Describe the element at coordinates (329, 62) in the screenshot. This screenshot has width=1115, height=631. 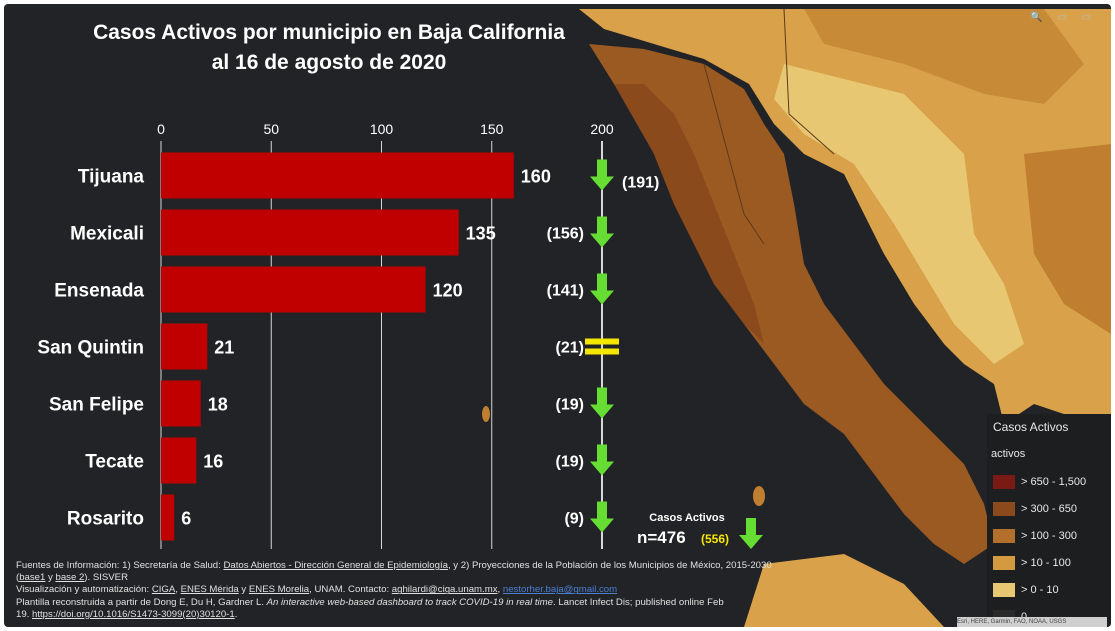
I see `chart-title-line2: al 16 de agosto de 2020` at that location.